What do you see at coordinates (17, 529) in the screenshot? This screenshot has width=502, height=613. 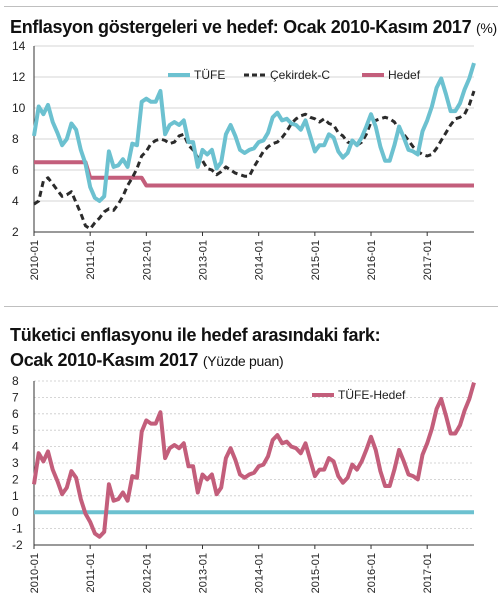 I see `y-tick-label-1: -1` at bounding box center [17, 529].